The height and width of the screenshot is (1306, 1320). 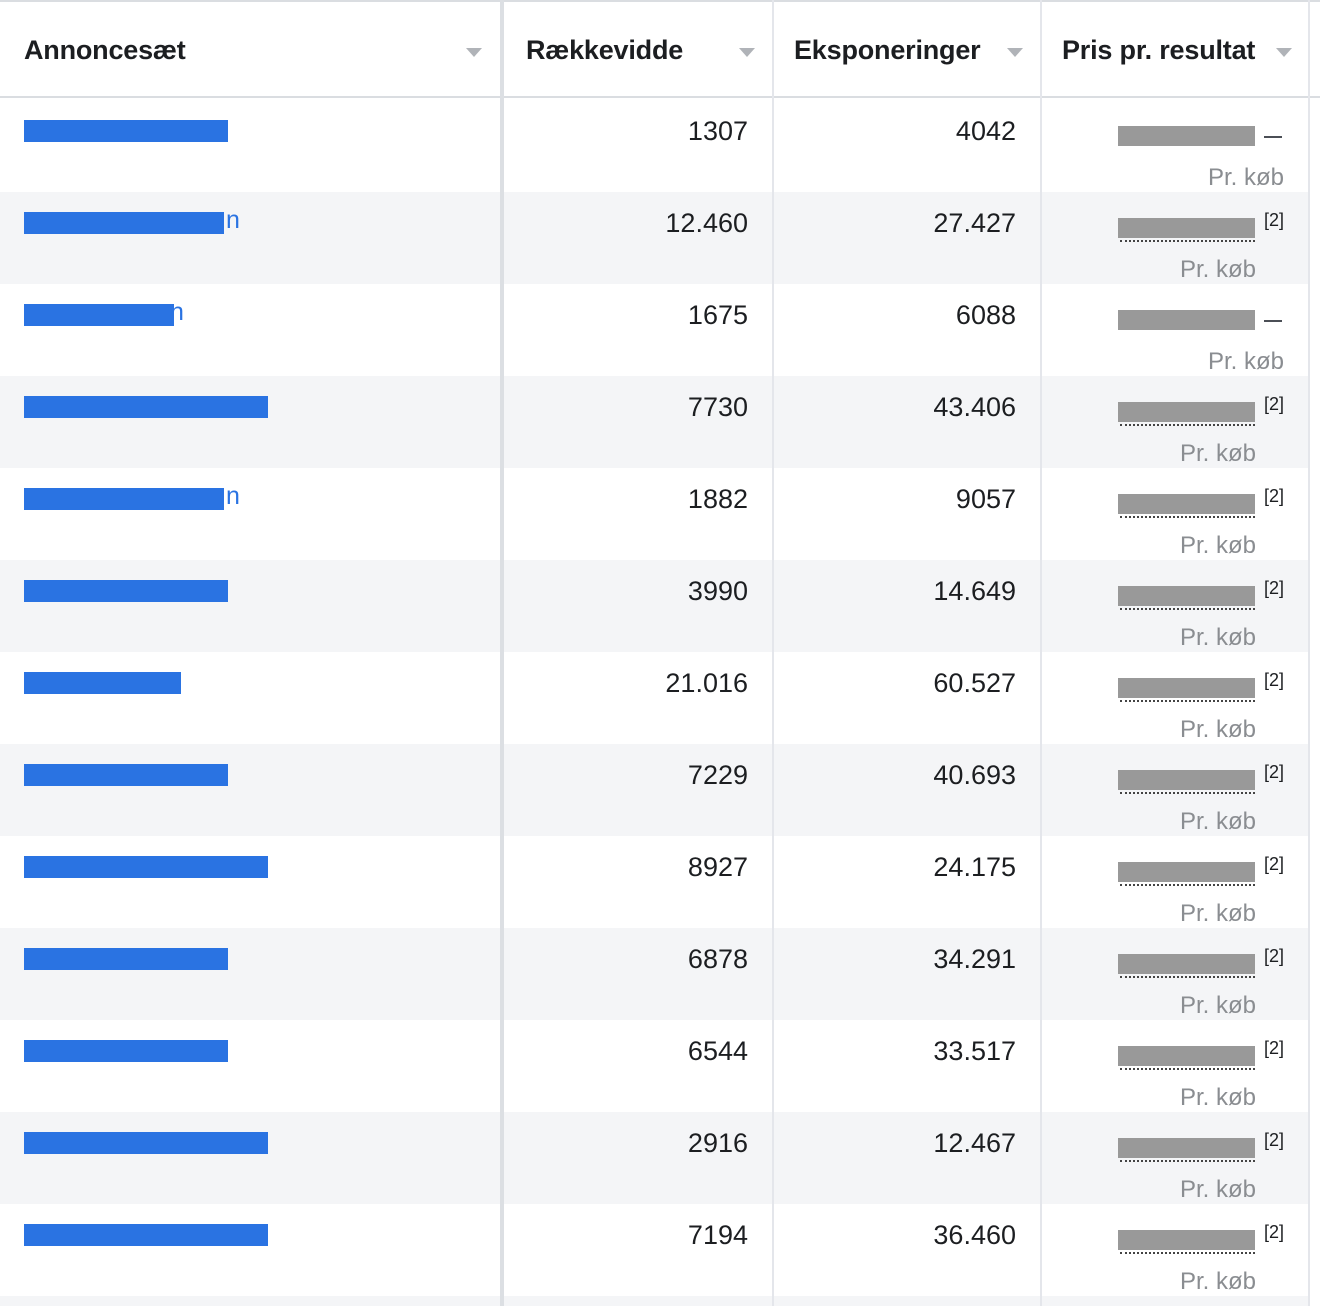 I want to click on table-row: 21.016 60.527 [2] Pr. køb, so click(x=655, y=698).